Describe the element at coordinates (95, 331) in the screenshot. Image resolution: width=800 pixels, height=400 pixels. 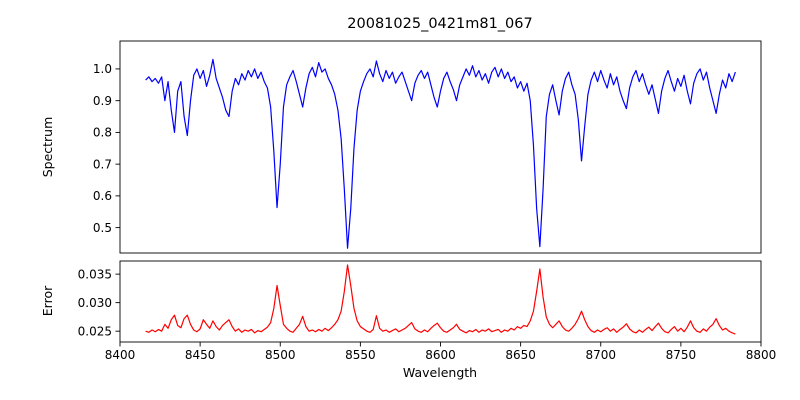
I see `y-tick-label: 0.025` at that location.